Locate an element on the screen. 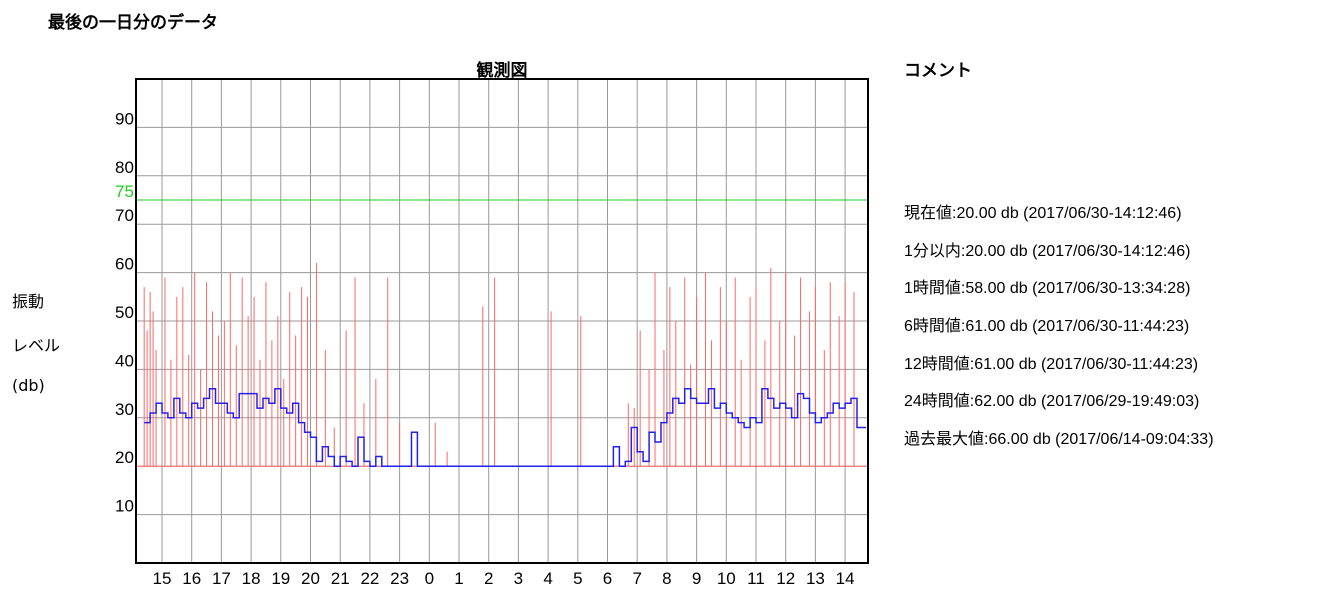 Image resolution: width=1339 pixels, height=597 pixels. threshold-tick-label: 75 is located at coordinates (124, 191).